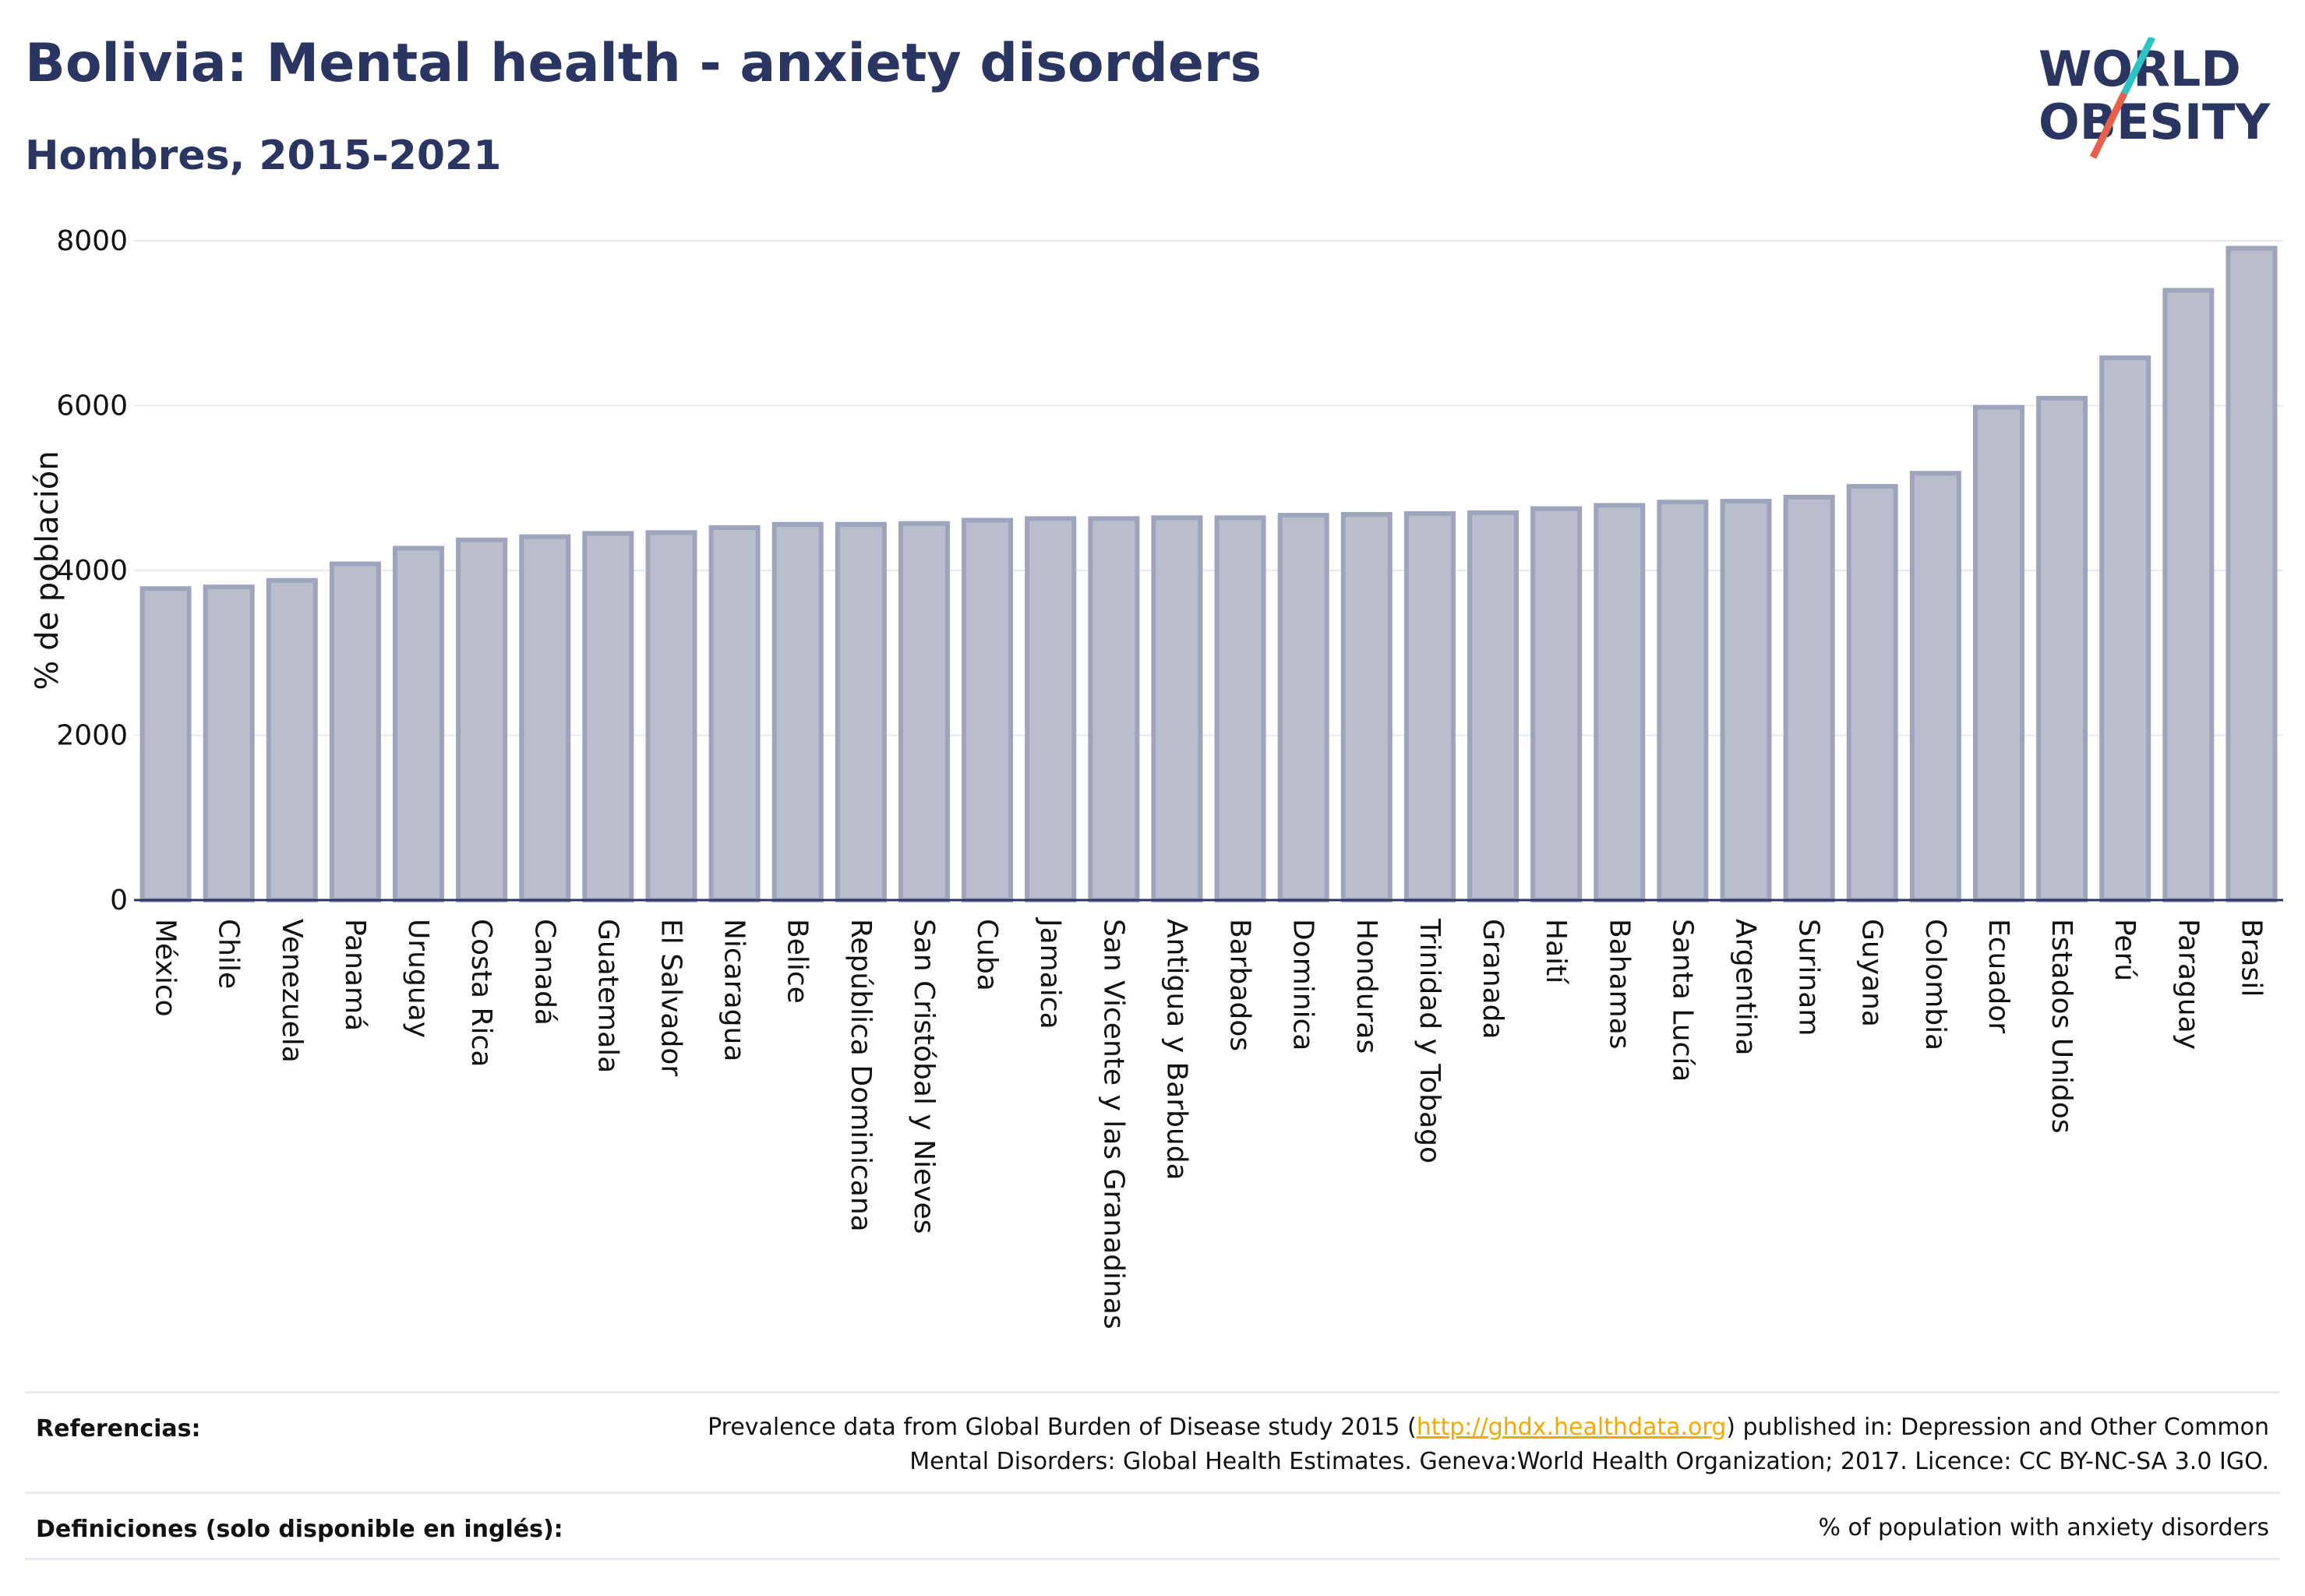 This screenshot has height=1596, width=2305. Describe the element at coordinates (92, 406) in the screenshot. I see `y-tick-label: 6000` at that location.